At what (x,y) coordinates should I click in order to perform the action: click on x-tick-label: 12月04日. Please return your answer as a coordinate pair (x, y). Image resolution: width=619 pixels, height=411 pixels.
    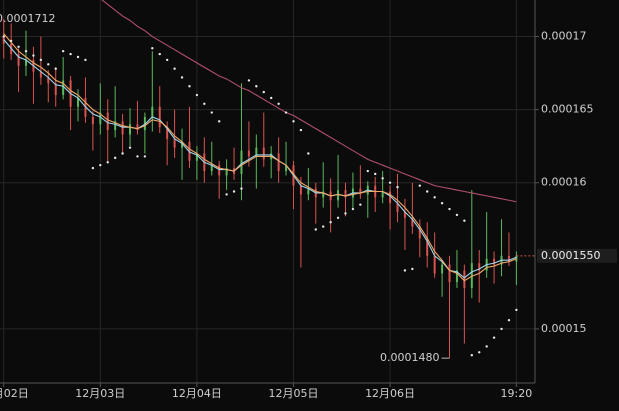
    Looking at the image, I should click on (197, 393).